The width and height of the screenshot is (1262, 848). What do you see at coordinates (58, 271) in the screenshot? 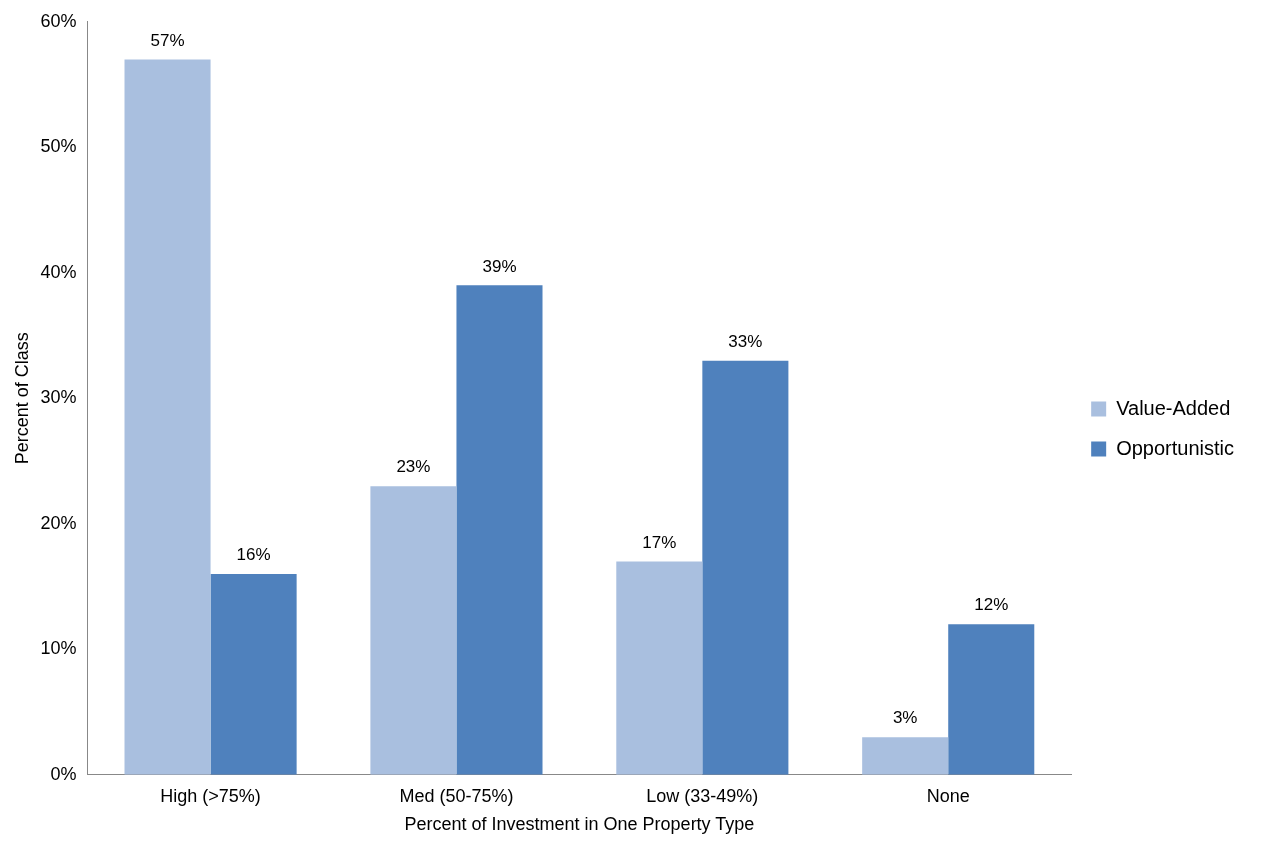
I see `y-tick-label: 40%` at bounding box center [58, 271].